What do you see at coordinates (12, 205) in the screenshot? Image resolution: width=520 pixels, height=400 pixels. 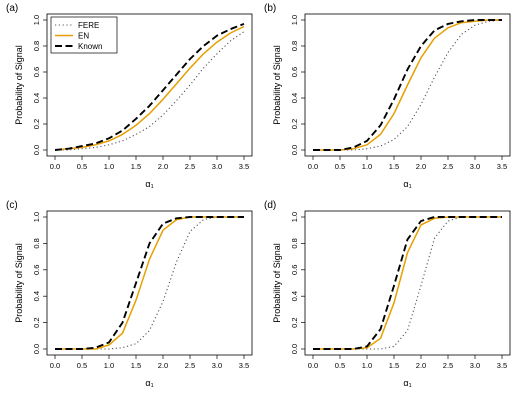 I see `panel-label: (c)` at bounding box center [12, 205].